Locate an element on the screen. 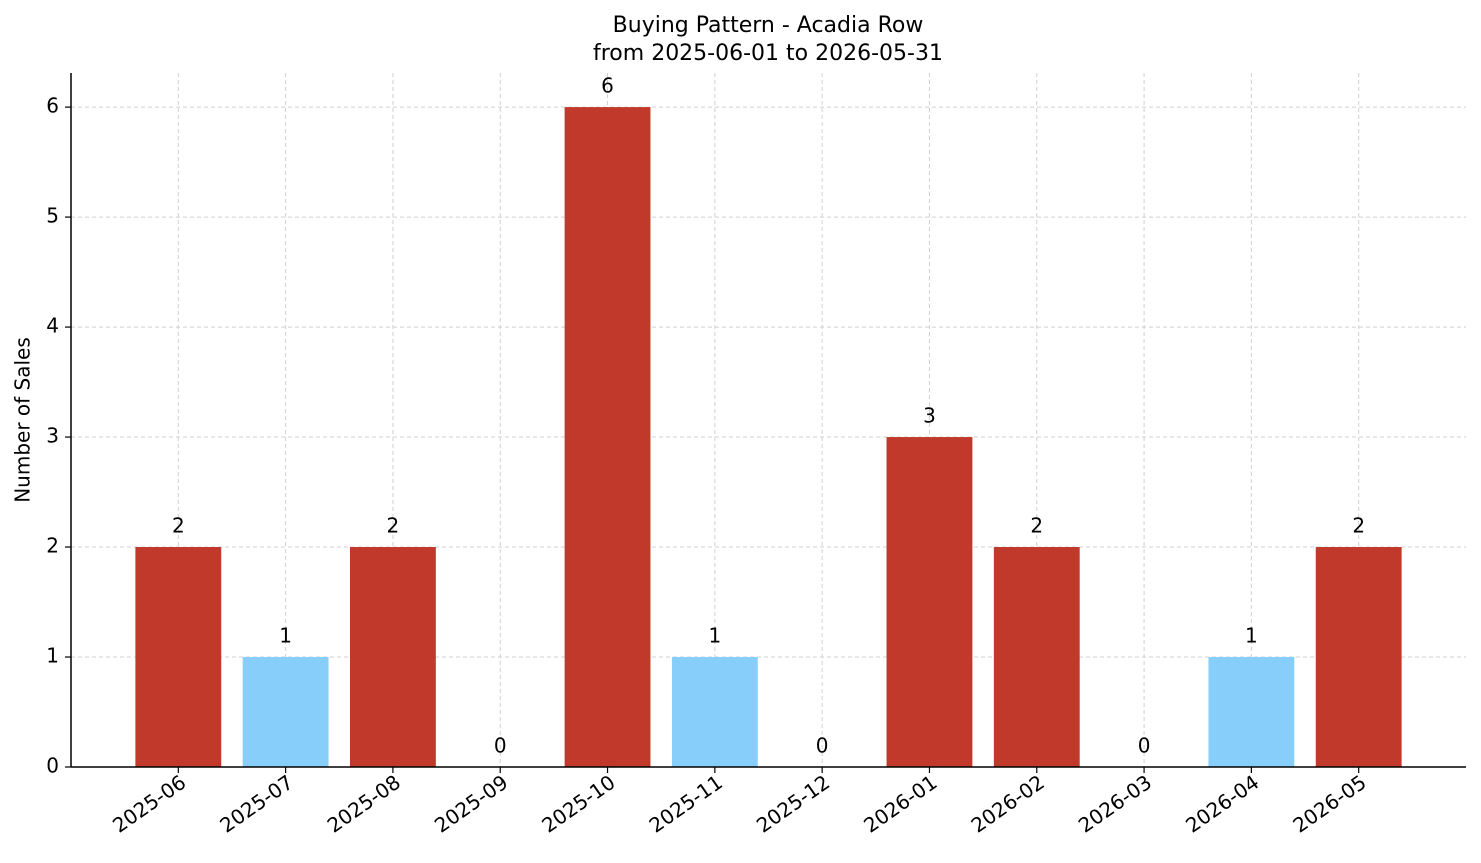  chart-subtitle: from 2025-06-01 to 2026-05-31 is located at coordinates (768, 53).